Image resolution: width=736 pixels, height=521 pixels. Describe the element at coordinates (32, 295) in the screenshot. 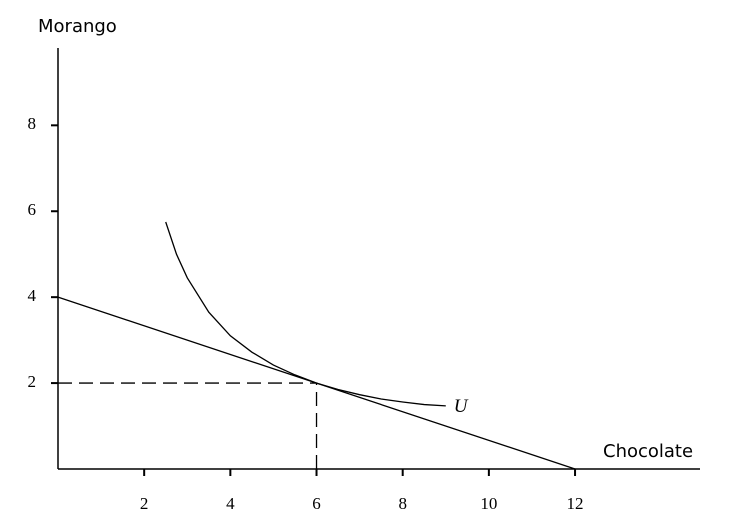

I see `y-tick-label: 4` at that location.